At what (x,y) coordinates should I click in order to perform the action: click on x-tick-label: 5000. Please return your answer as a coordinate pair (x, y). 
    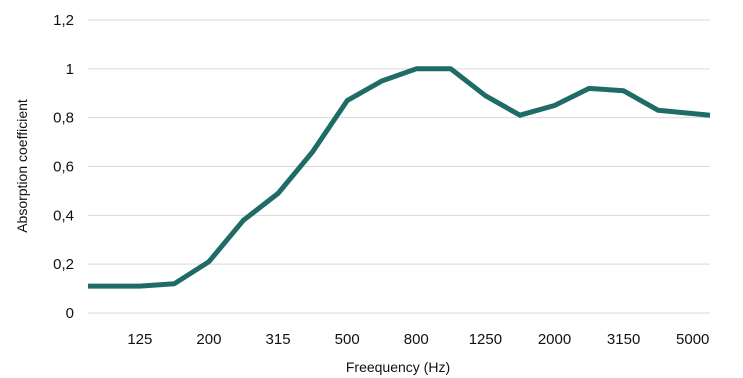
    Looking at the image, I should click on (692, 339).